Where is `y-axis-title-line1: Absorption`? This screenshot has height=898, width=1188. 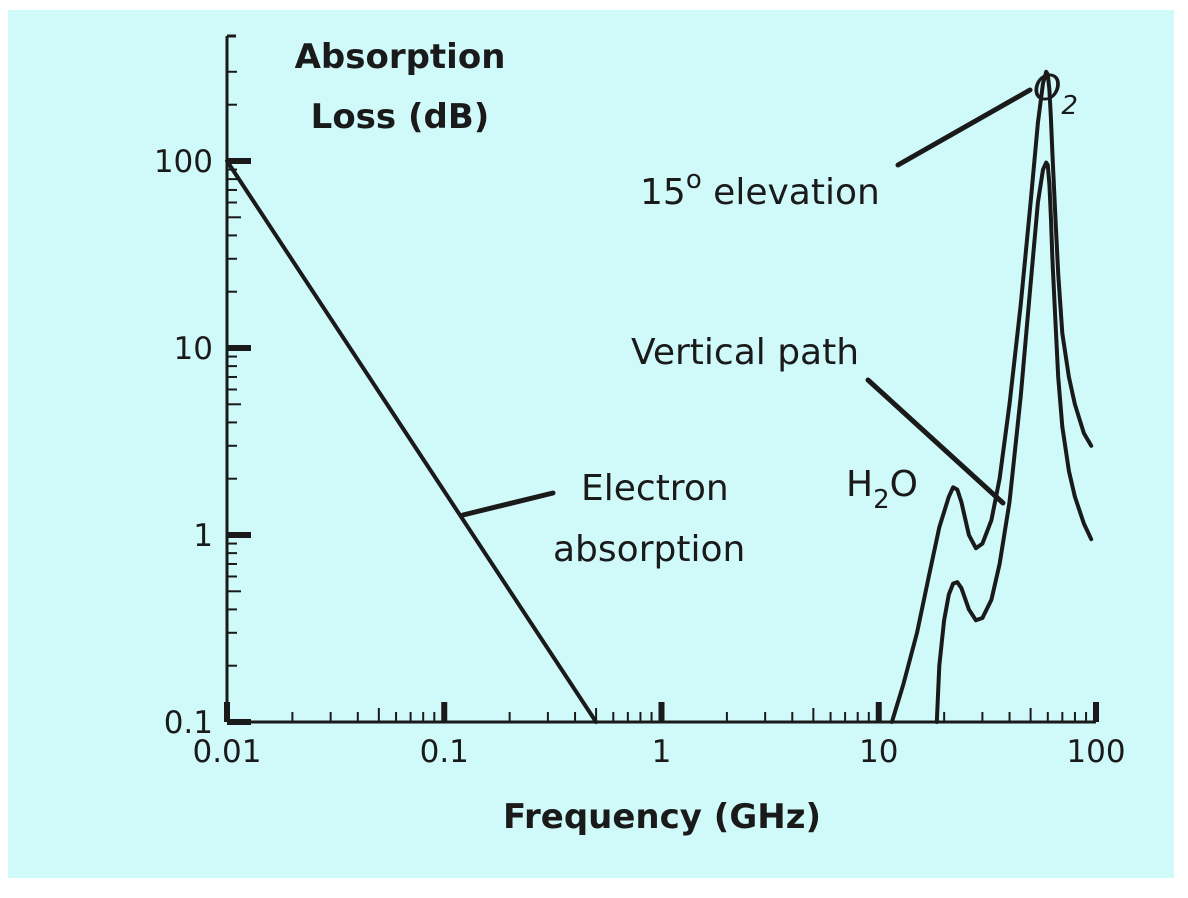
y-axis-title-line1: Absorption is located at coordinates (400, 57).